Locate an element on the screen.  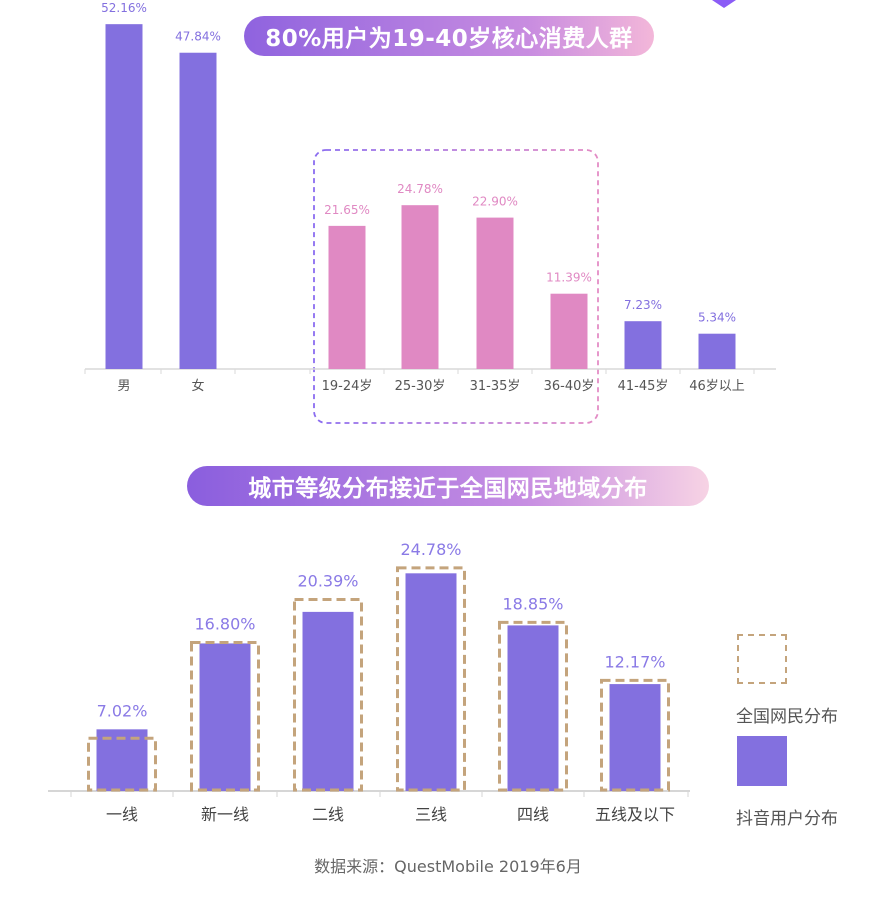
category-label: 男 is located at coordinates (123, 386).